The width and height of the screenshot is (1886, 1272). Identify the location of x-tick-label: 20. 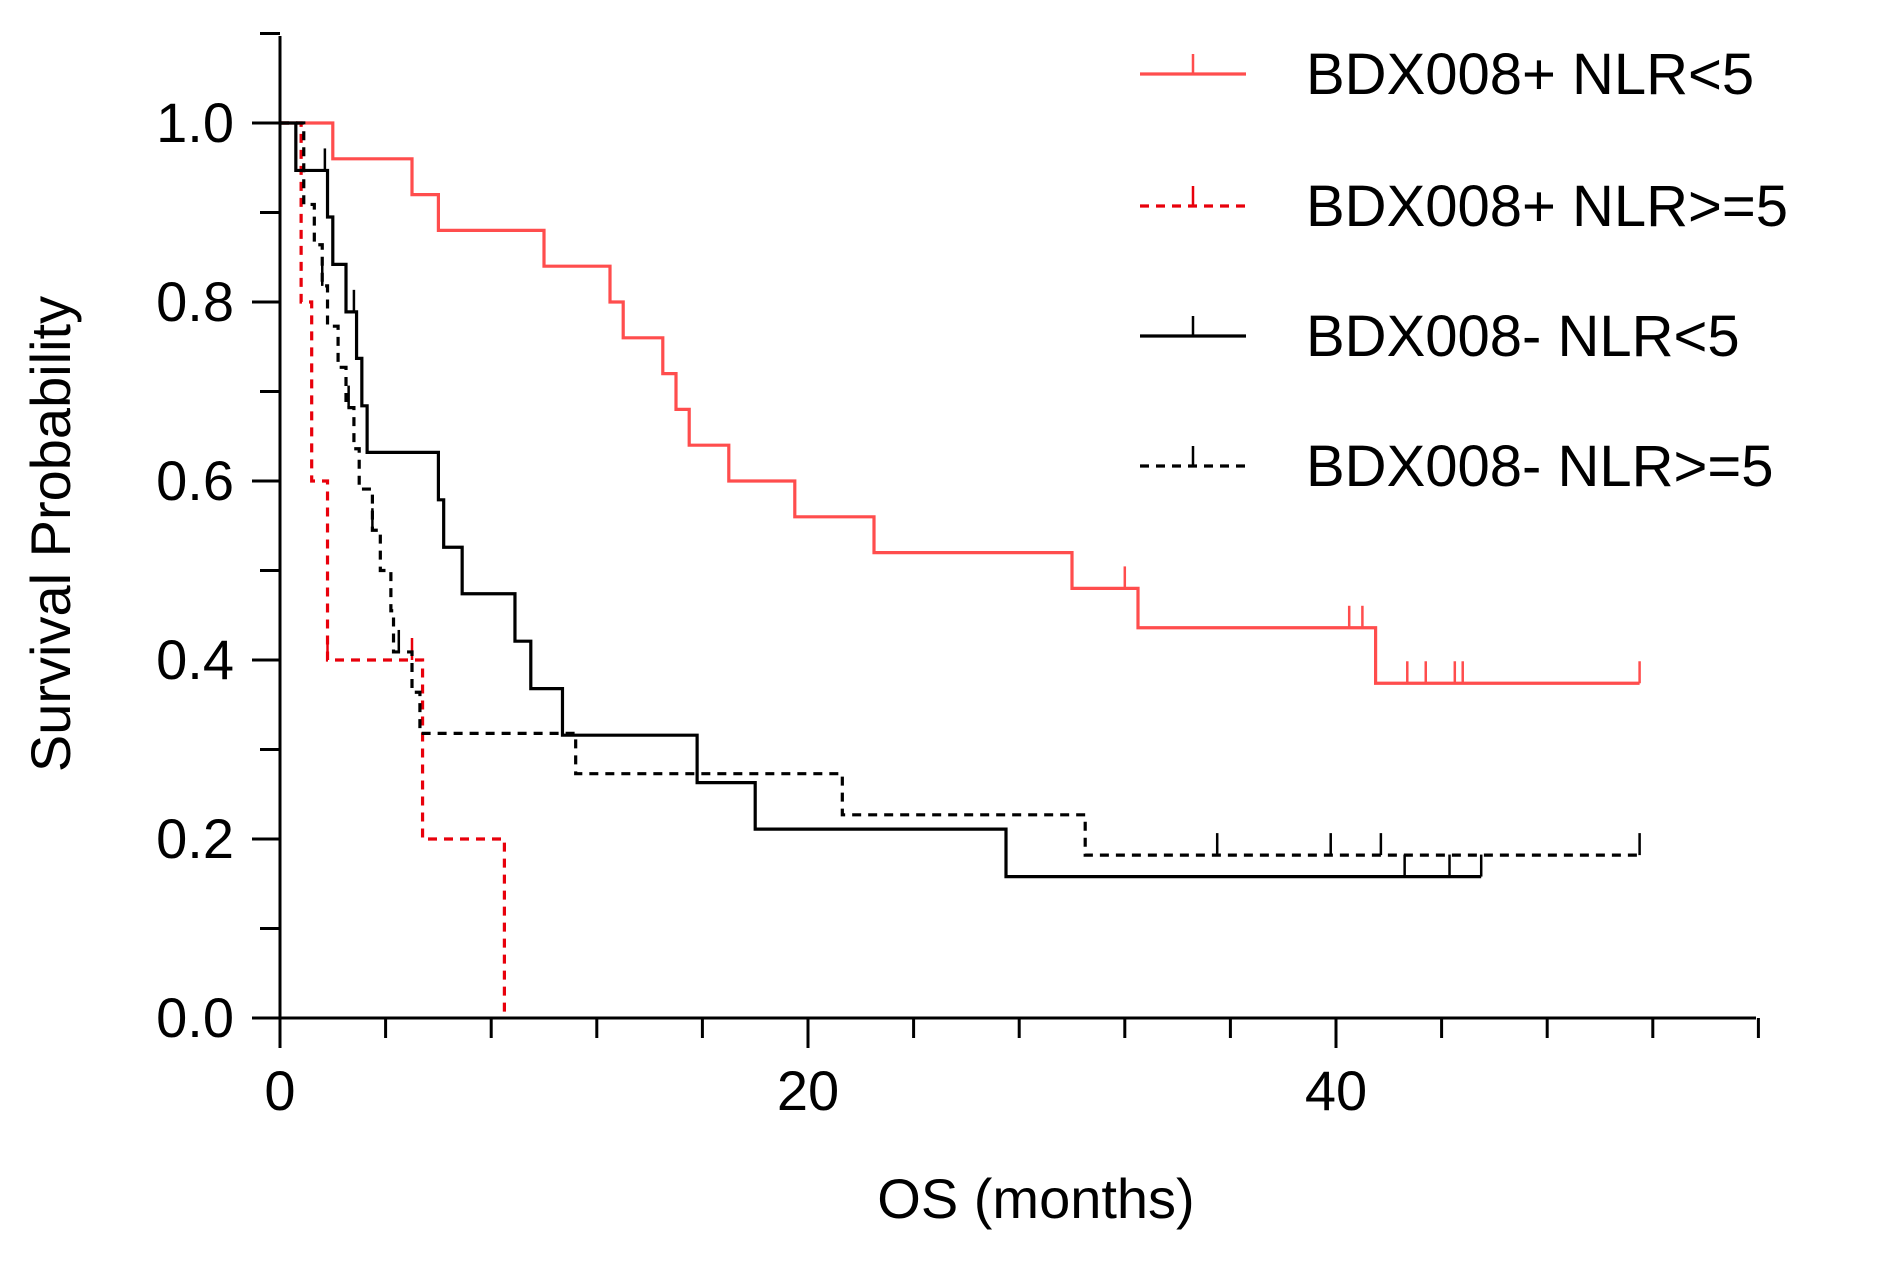
(808, 1090).